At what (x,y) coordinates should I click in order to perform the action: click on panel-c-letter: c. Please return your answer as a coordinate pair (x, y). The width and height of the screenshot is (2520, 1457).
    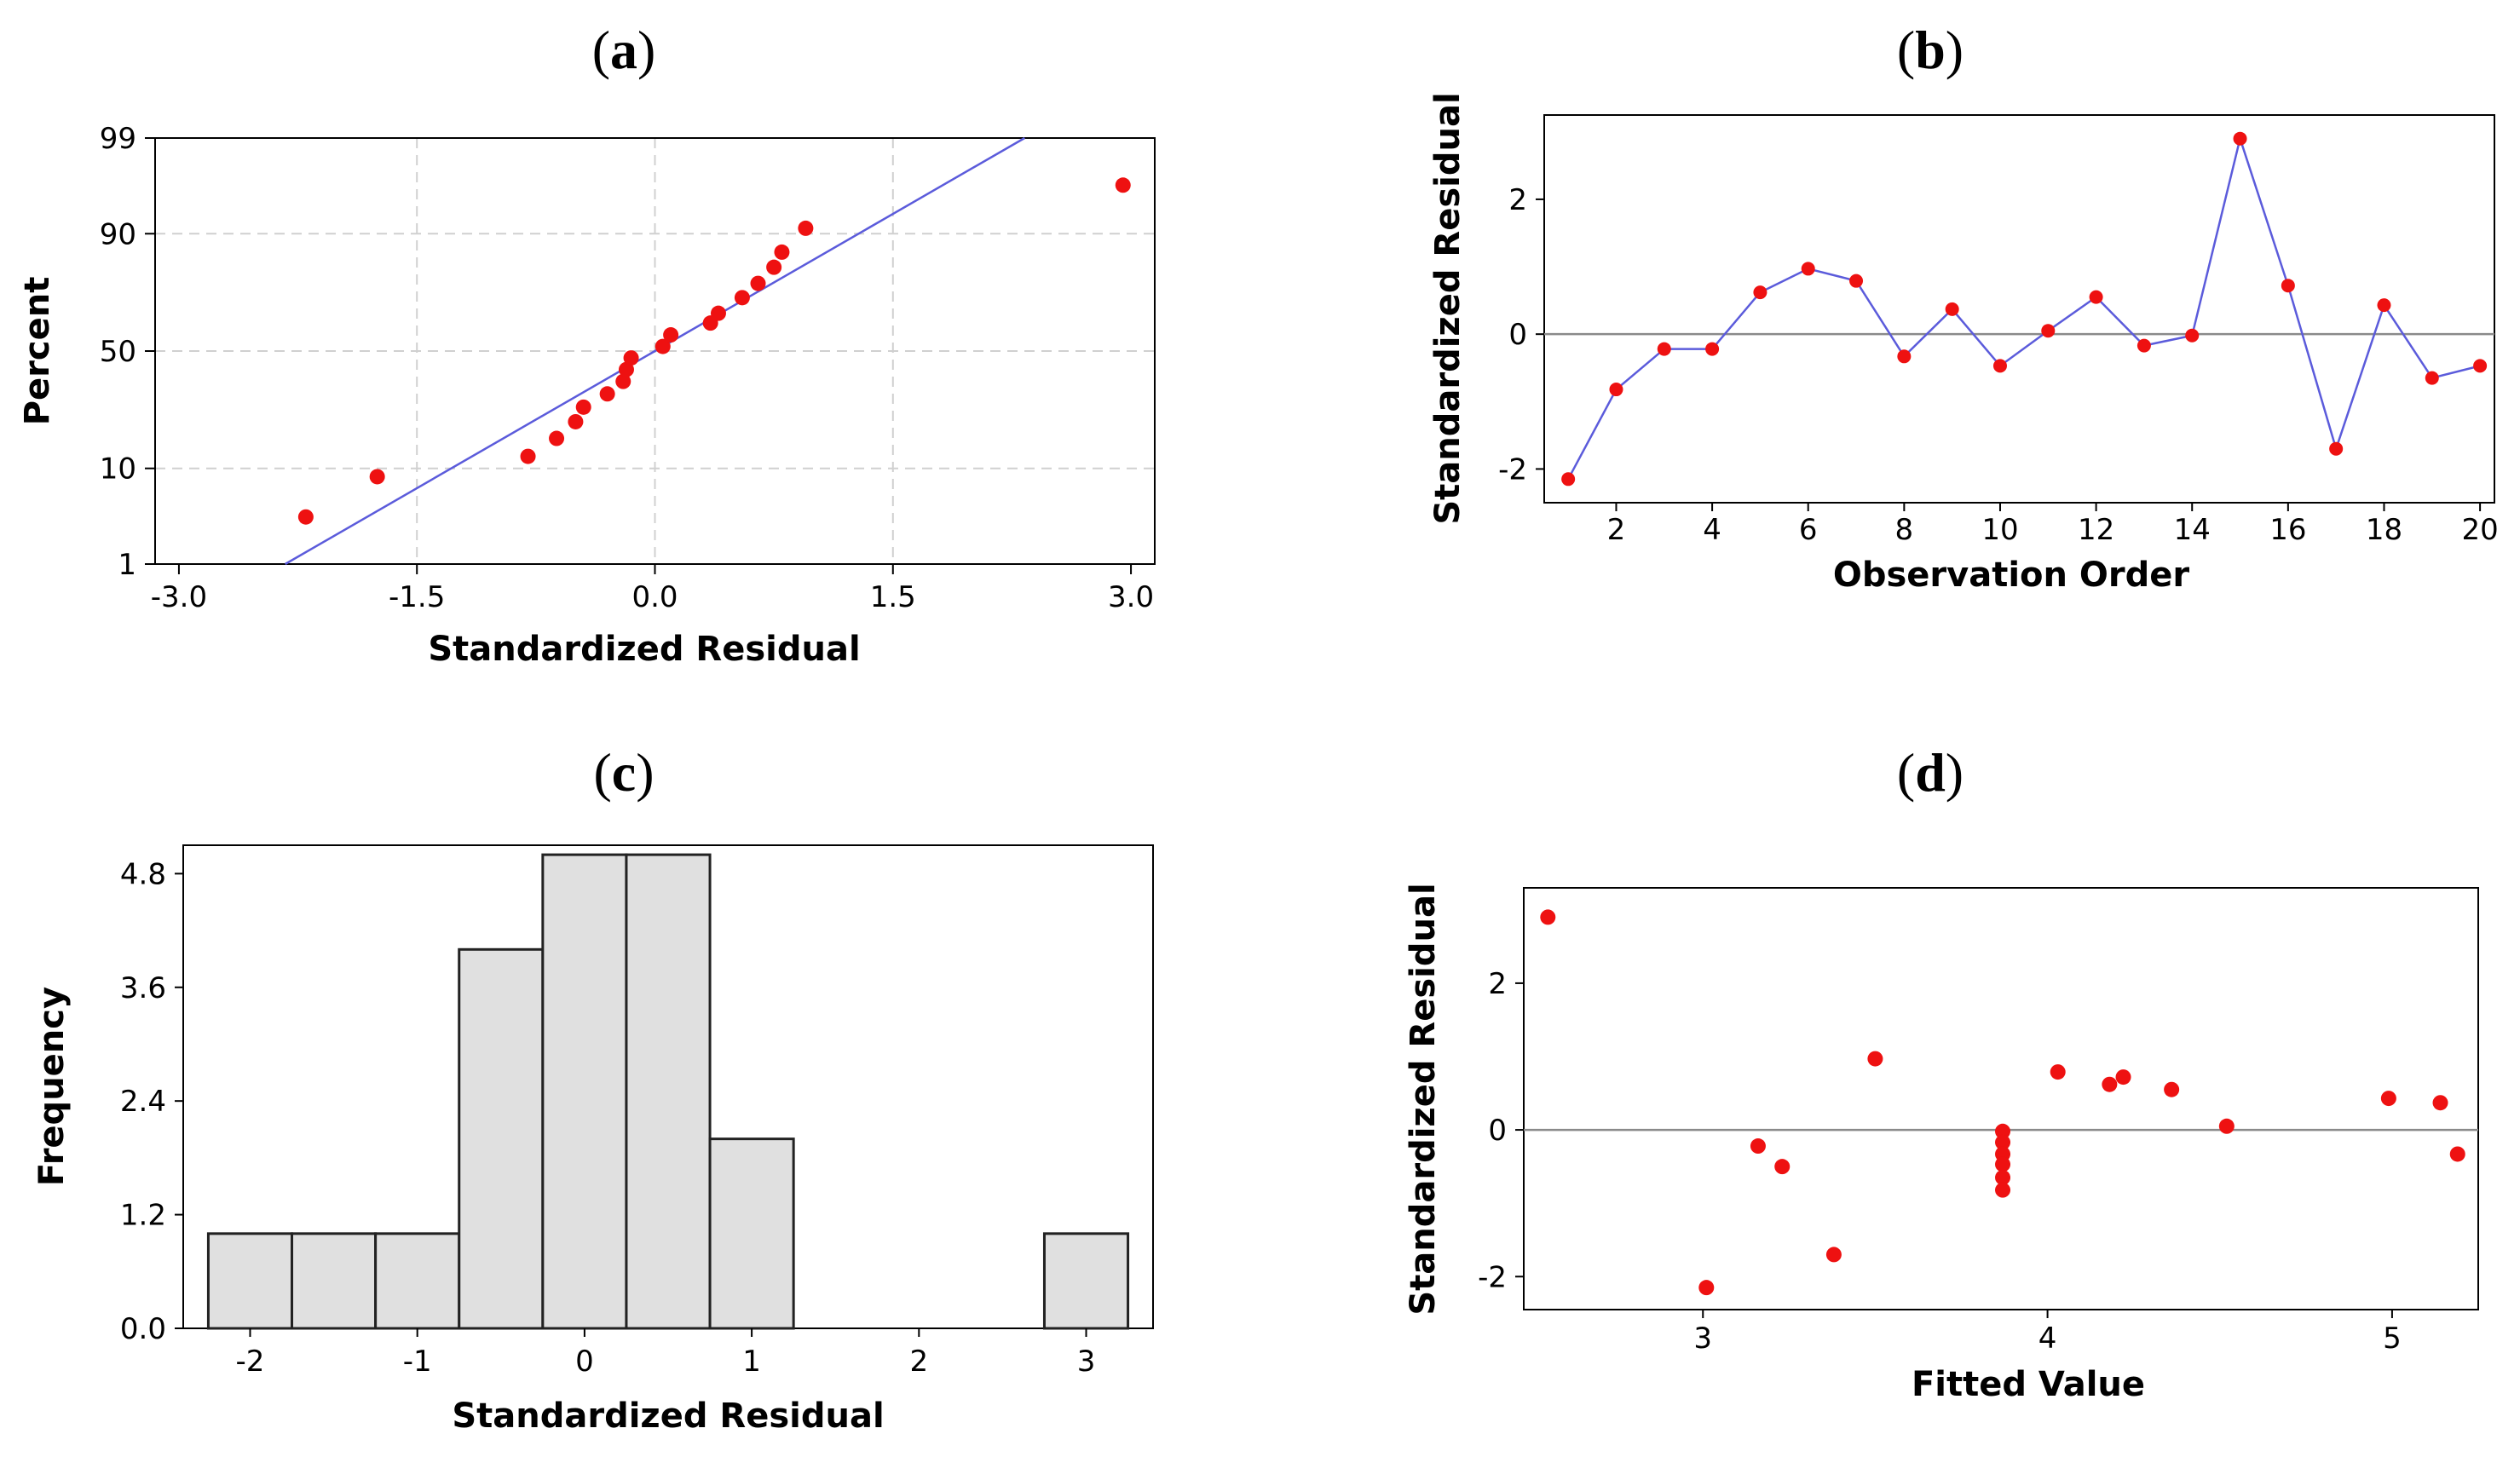
    Looking at the image, I should click on (624, 772).